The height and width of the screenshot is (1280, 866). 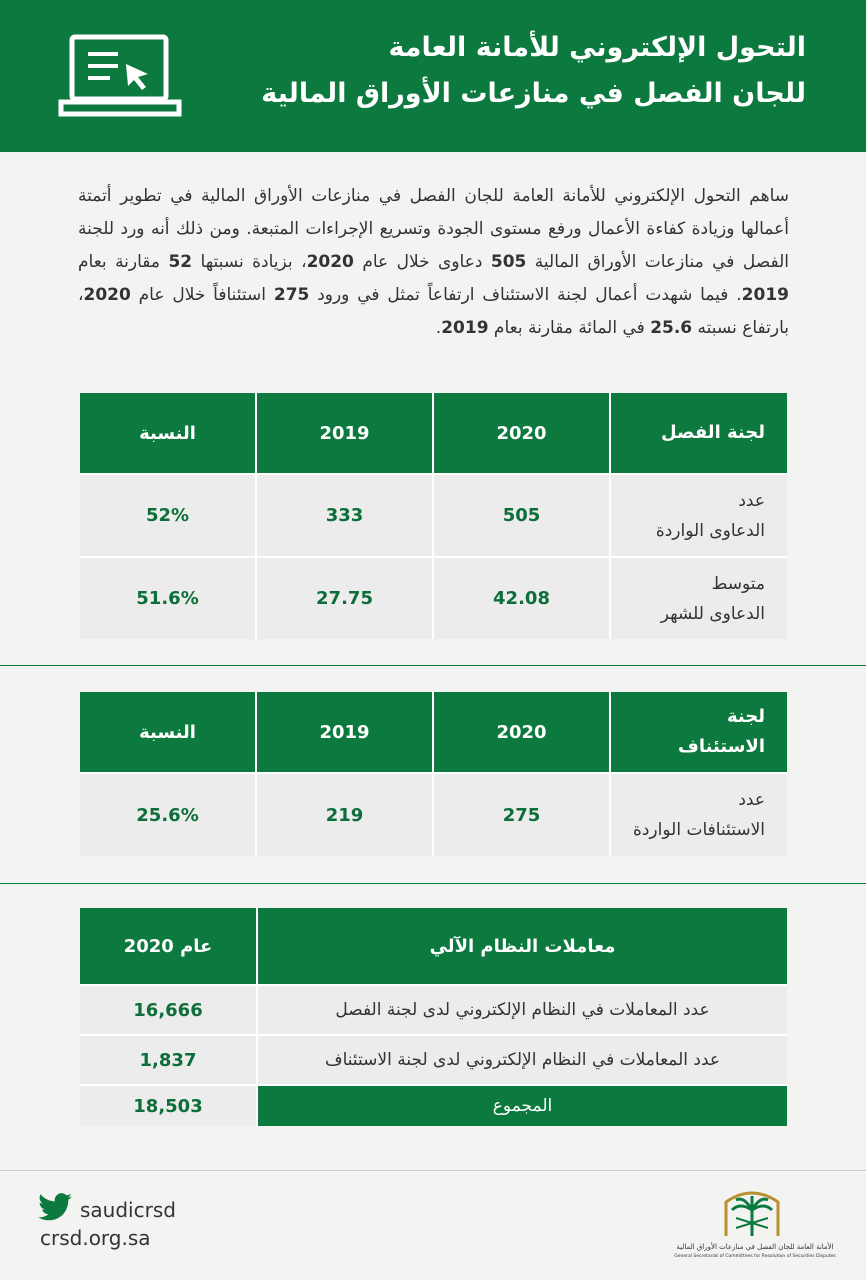 What do you see at coordinates (167, 598) in the screenshot?
I see `cell: 51.6%` at bounding box center [167, 598].